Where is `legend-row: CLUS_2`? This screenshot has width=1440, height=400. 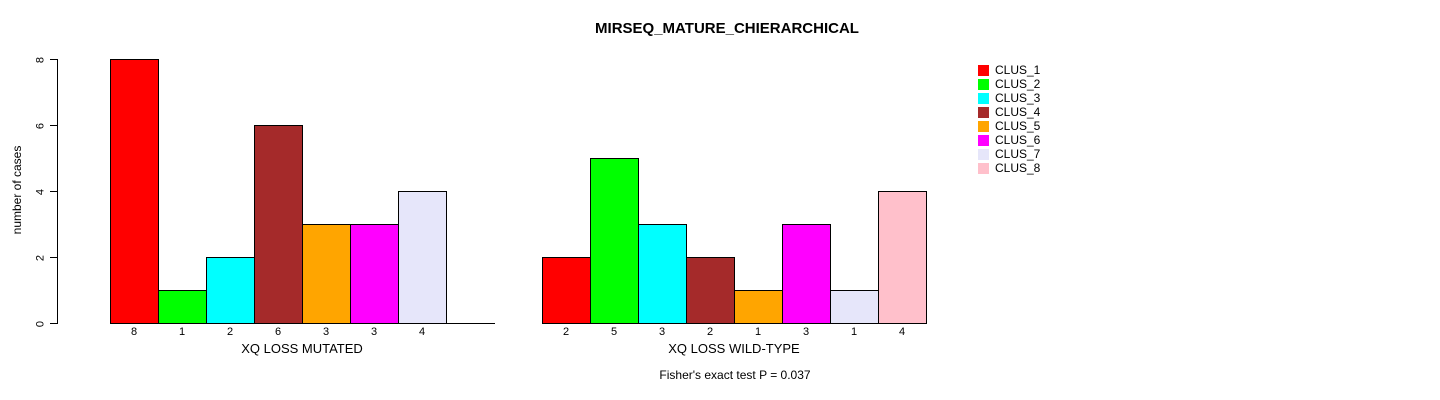
legend-row: CLUS_2 is located at coordinates (1009, 84).